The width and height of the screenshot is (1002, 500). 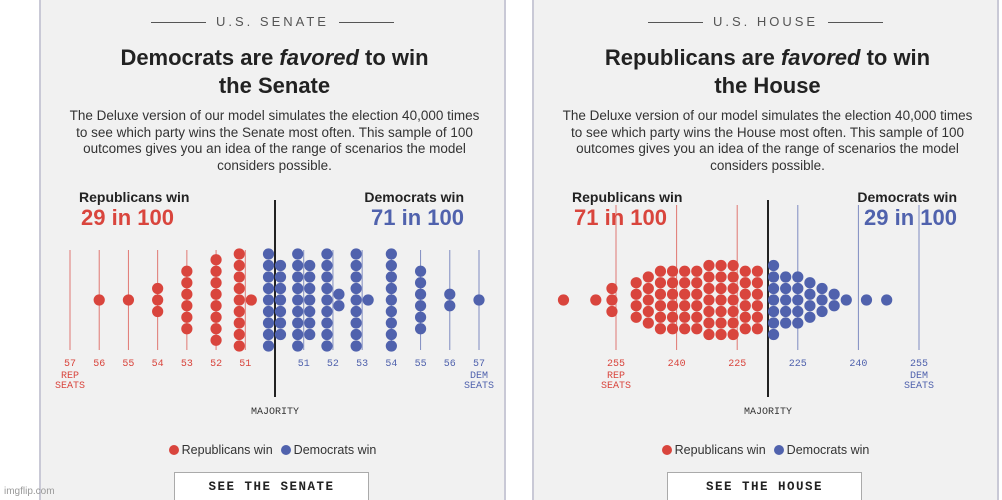 What do you see at coordinates (907, 197) in the screenshot?
I see `dem-label: Democrats win` at bounding box center [907, 197].